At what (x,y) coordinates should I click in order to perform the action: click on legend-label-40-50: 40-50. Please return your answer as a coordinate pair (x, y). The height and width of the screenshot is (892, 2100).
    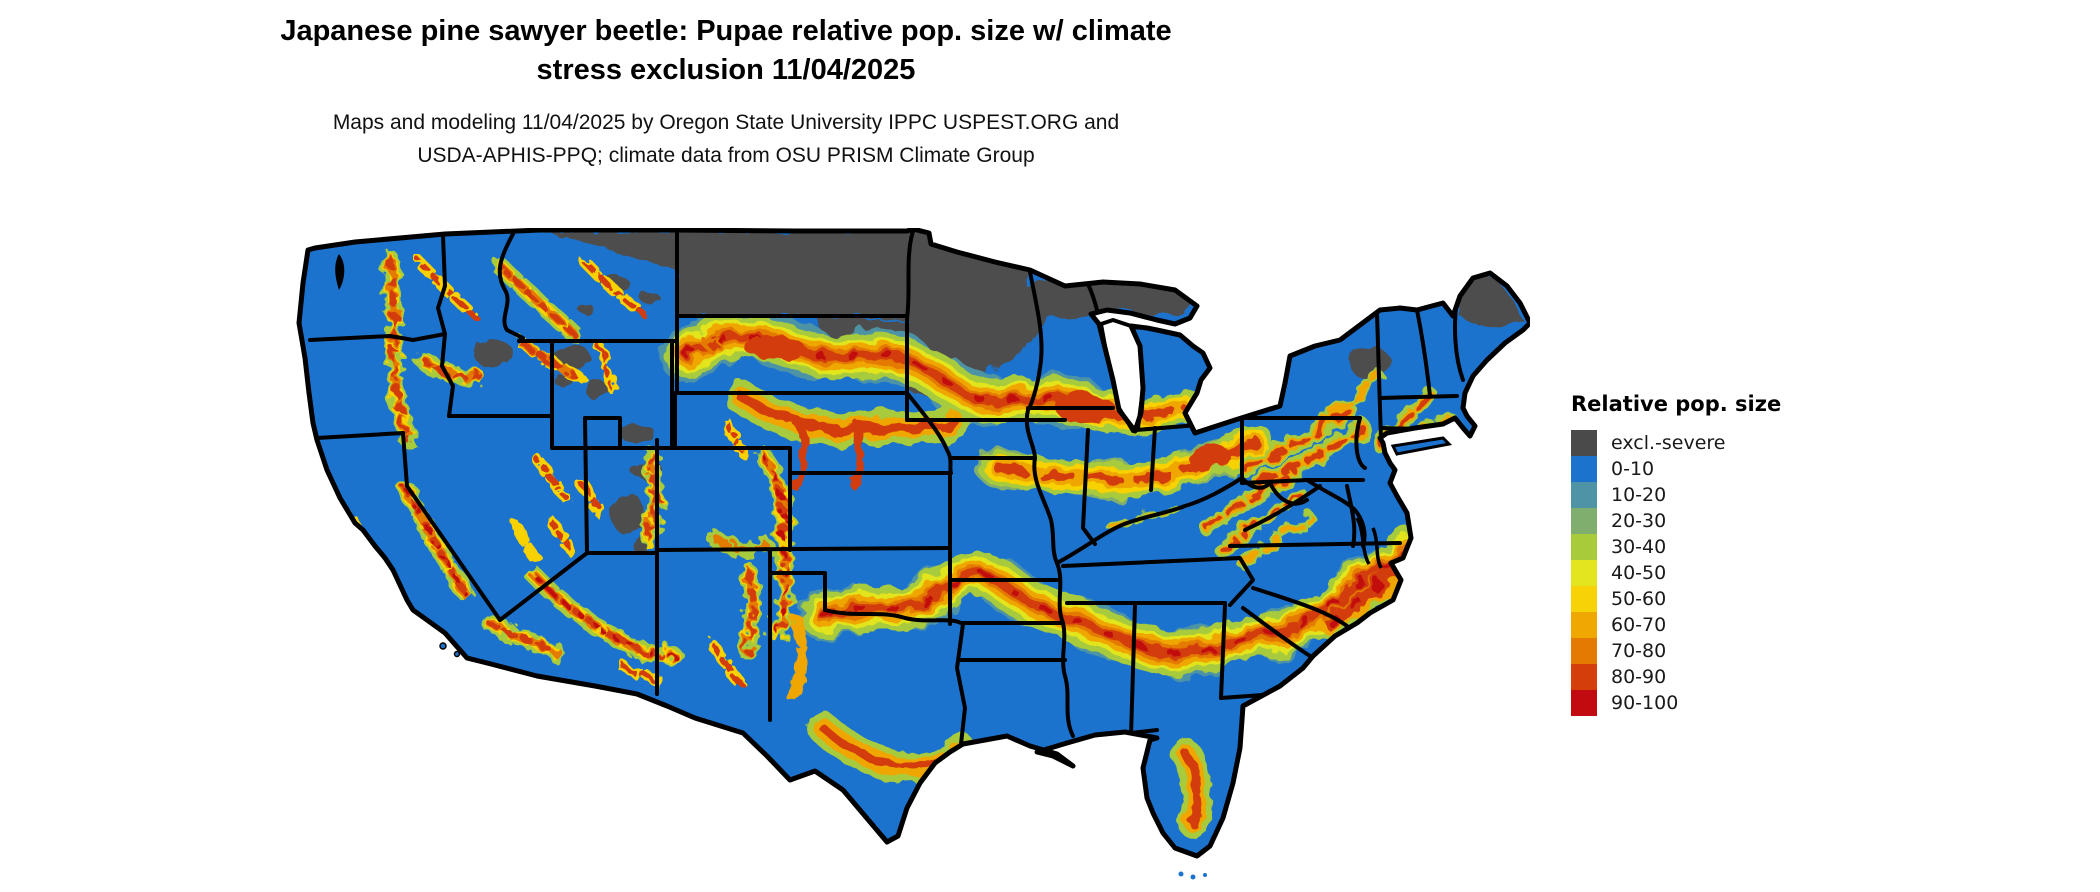
    Looking at the image, I should click on (1639, 573).